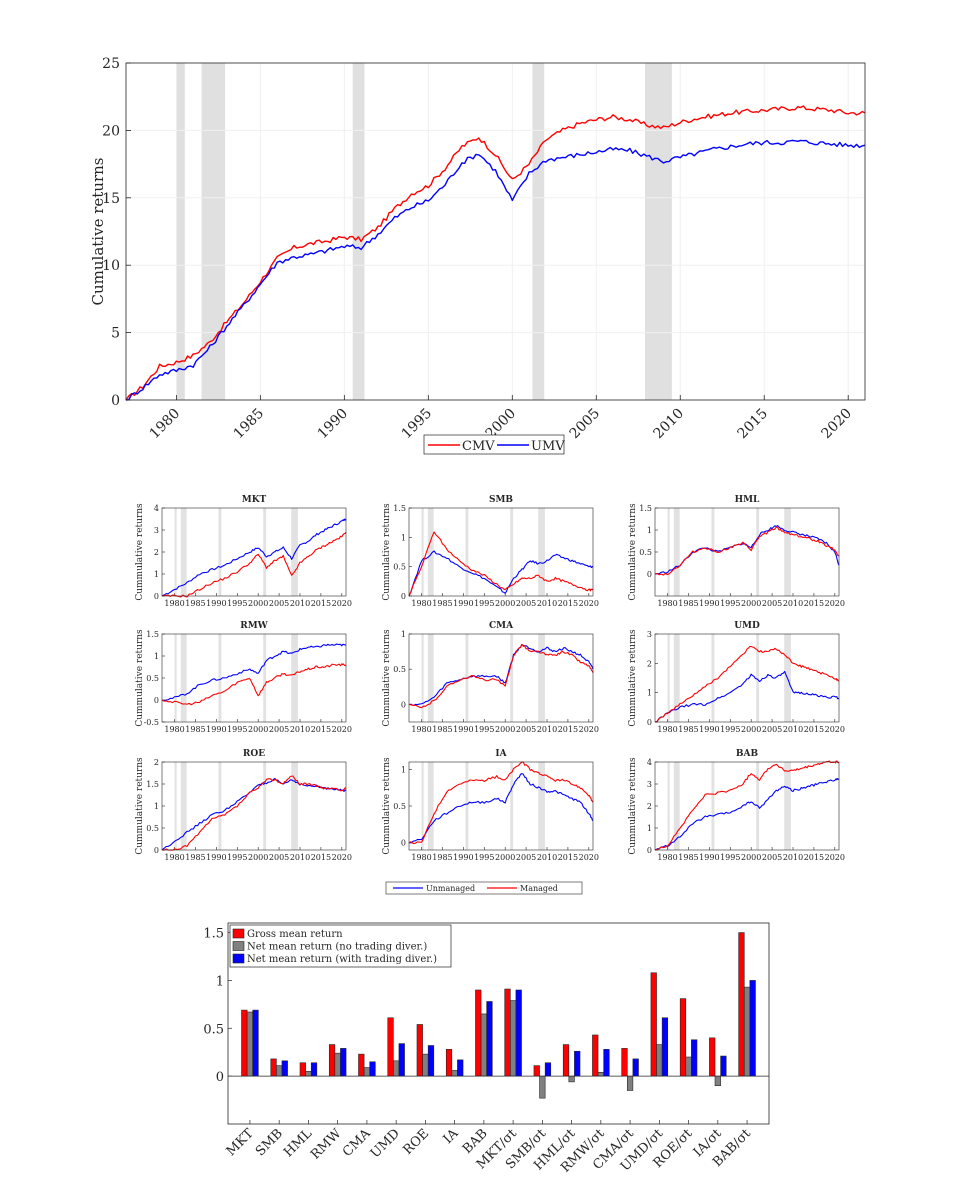 The width and height of the screenshot is (960, 1200). What do you see at coordinates (649, 634) in the screenshot?
I see `panel-ytick-label: 3` at bounding box center [649, 634].